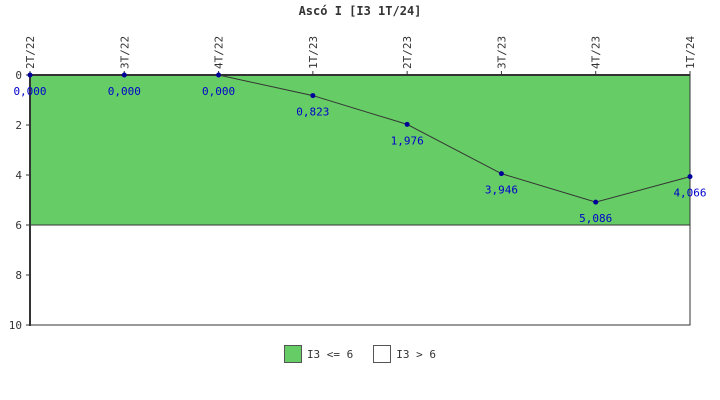 Image resolution: width=720 pixels, height=400 pixels. Describe the element at coordinates (689, 193) in the screenshot. I see `data-label: 4,066` at that location.